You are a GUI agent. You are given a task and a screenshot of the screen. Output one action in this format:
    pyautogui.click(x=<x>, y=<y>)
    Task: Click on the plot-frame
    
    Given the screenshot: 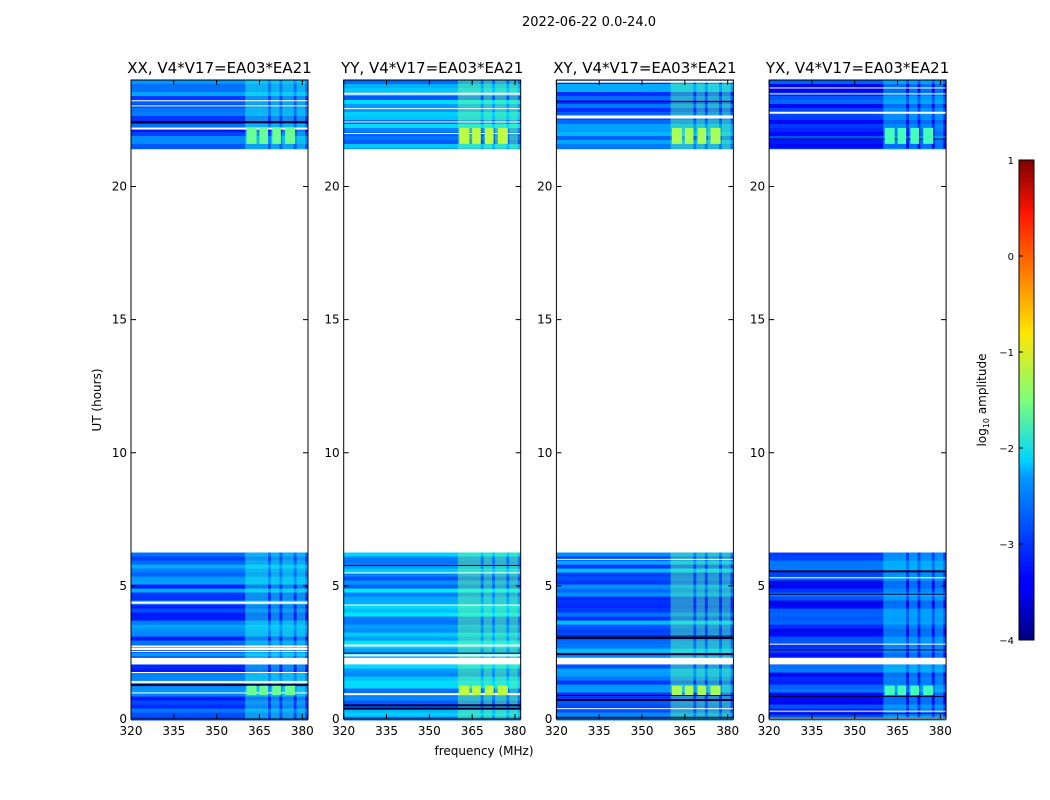 What is the action you would take?
    pyautogui.click(x=857, y=399)
    